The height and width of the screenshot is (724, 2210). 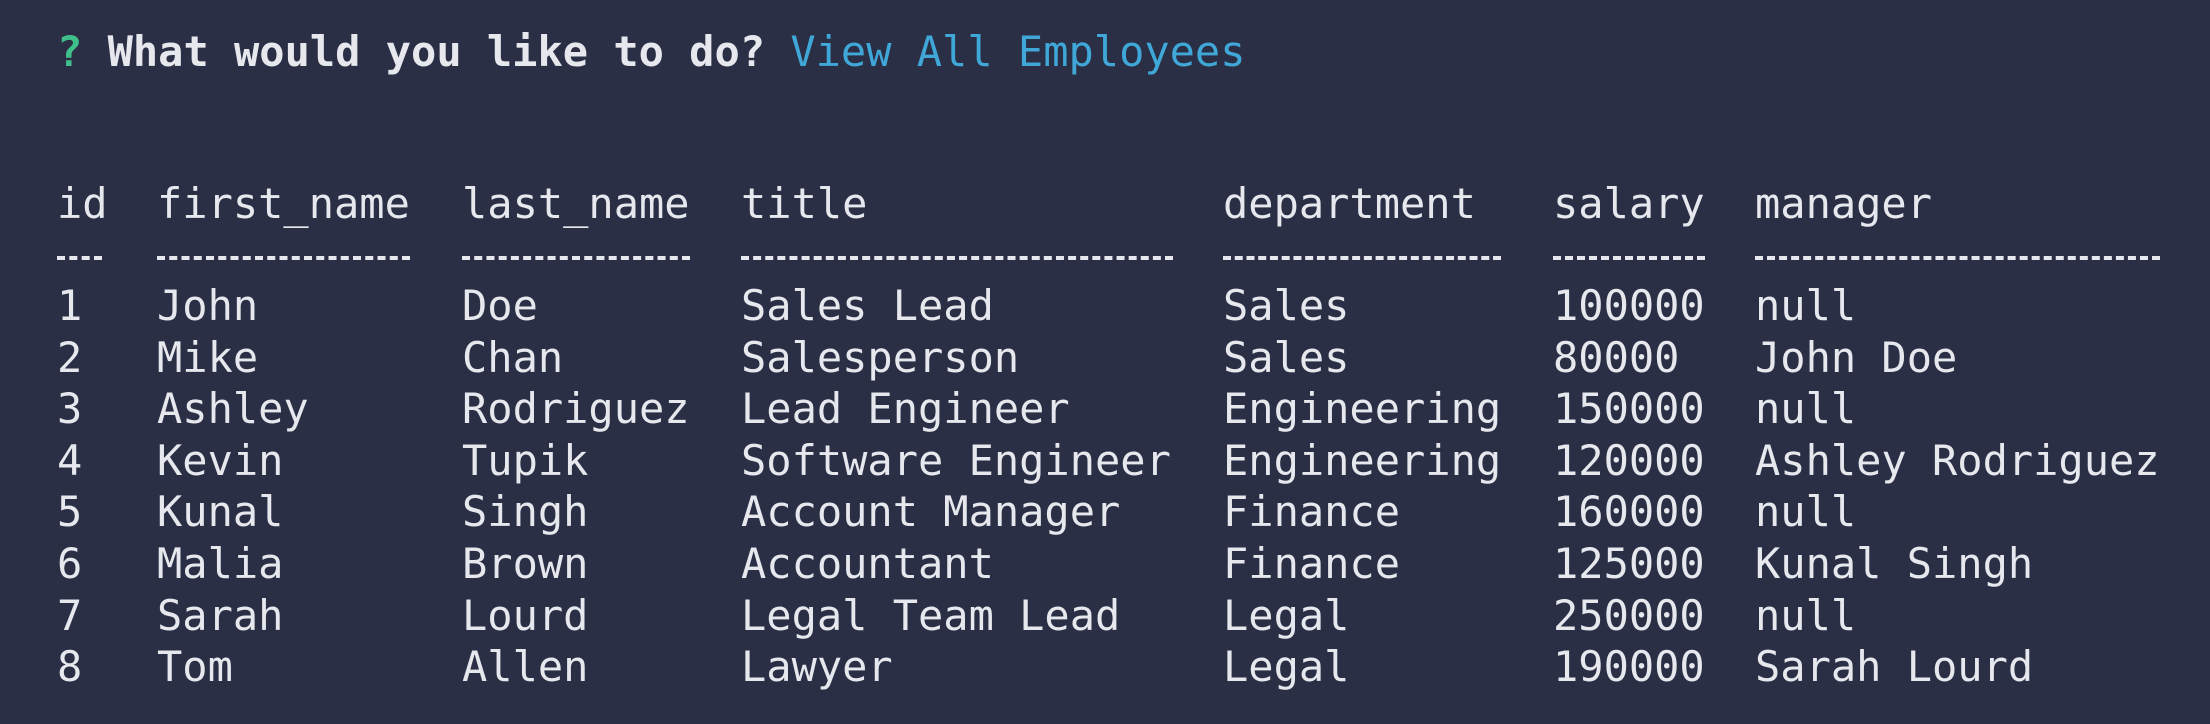 What do you see at coordinates (1629, 305) in the screenshot?
I see `cell-salary: 100000` at bounding box center [1629, 305].